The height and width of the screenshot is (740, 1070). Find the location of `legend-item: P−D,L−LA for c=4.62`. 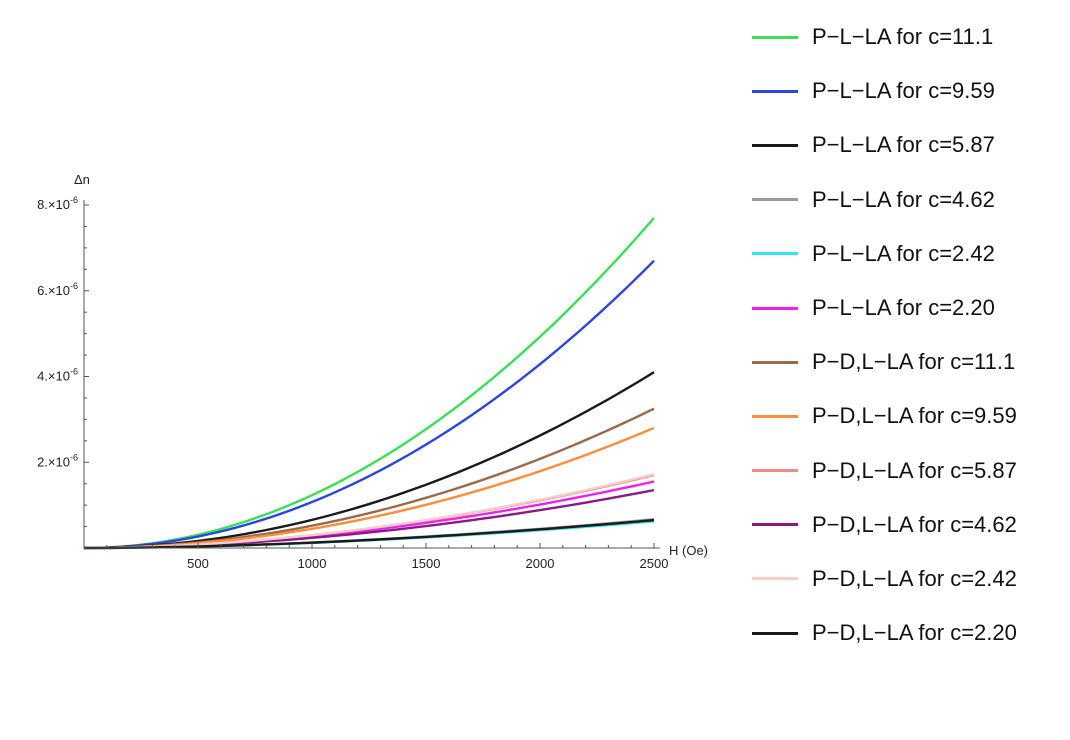

legend-item: P−D,L−LA for c=4.62 is located at coordinates (907, 525).